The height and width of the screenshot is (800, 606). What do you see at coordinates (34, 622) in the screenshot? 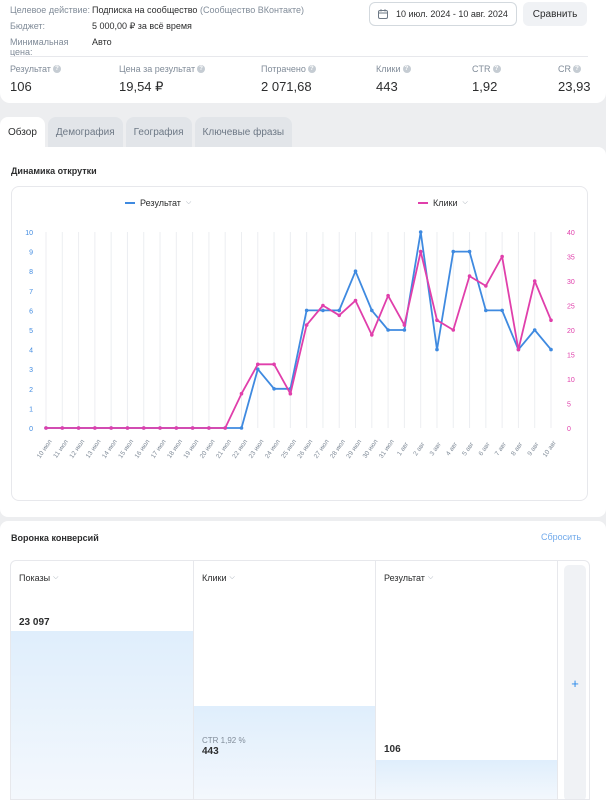
I see `funnel-value-impressions: 23 097` at bounding box center [34, 622].